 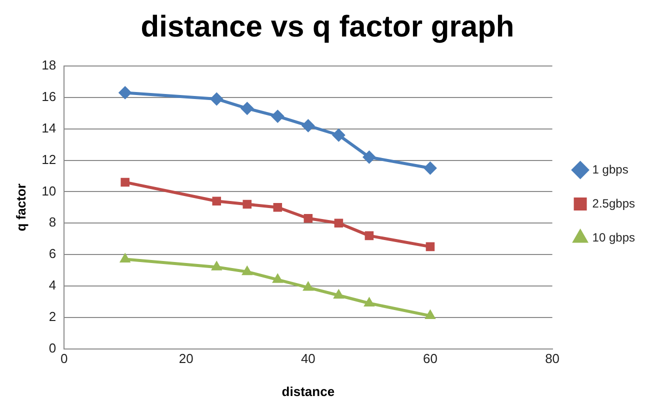 What do you see at coordinates (327, 27) in the screenshot?
I see `chart-title: distance vs q factor graph` at bounding box center [327, 27].